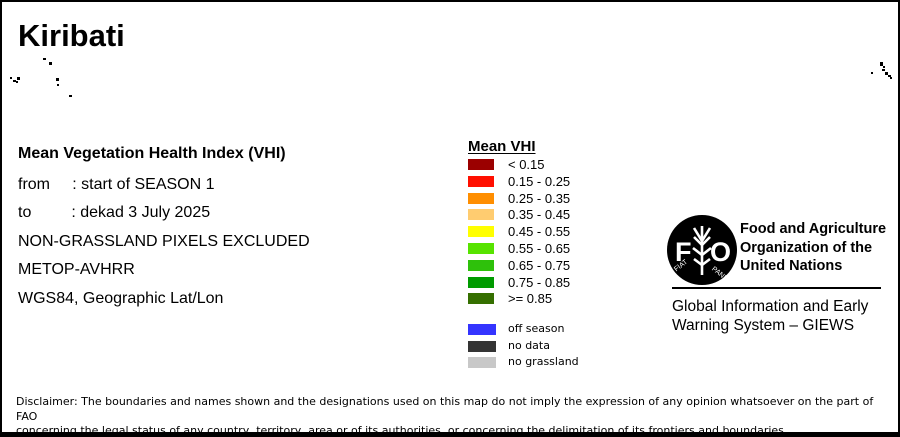 The height and width of the screenshot is (437, 900). Describe the element at coordinates (539, 265) in the screenshot. I see `legend-label: 0.65 - 0.75` at that location.